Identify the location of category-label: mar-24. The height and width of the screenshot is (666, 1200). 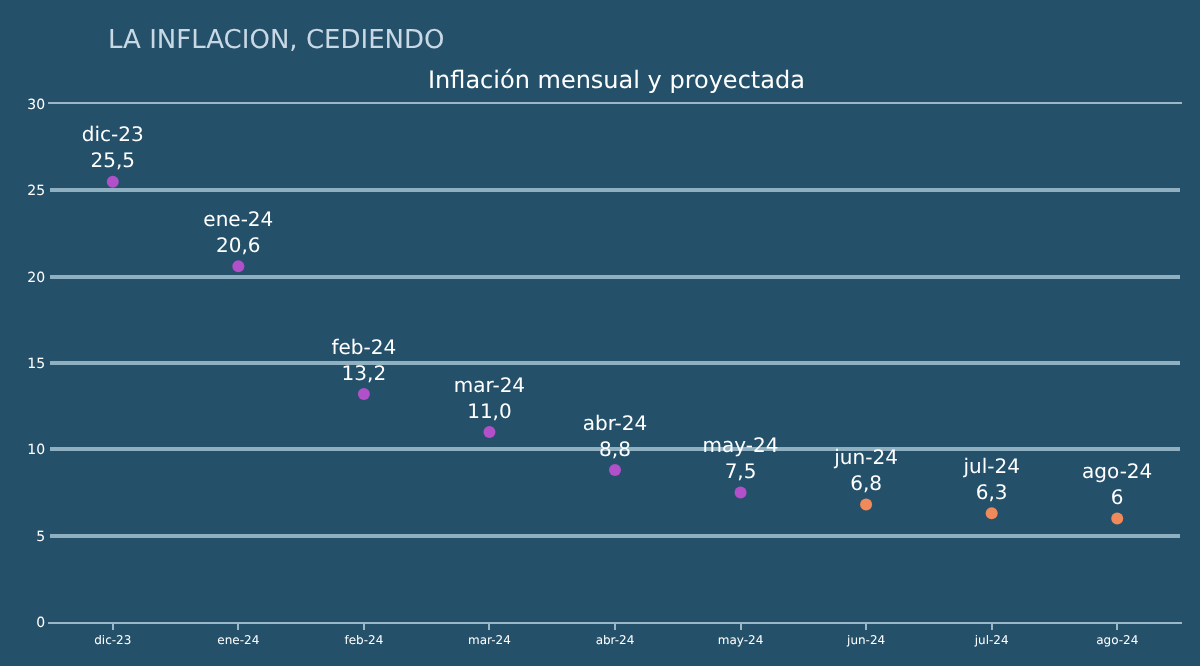
(489, 386).